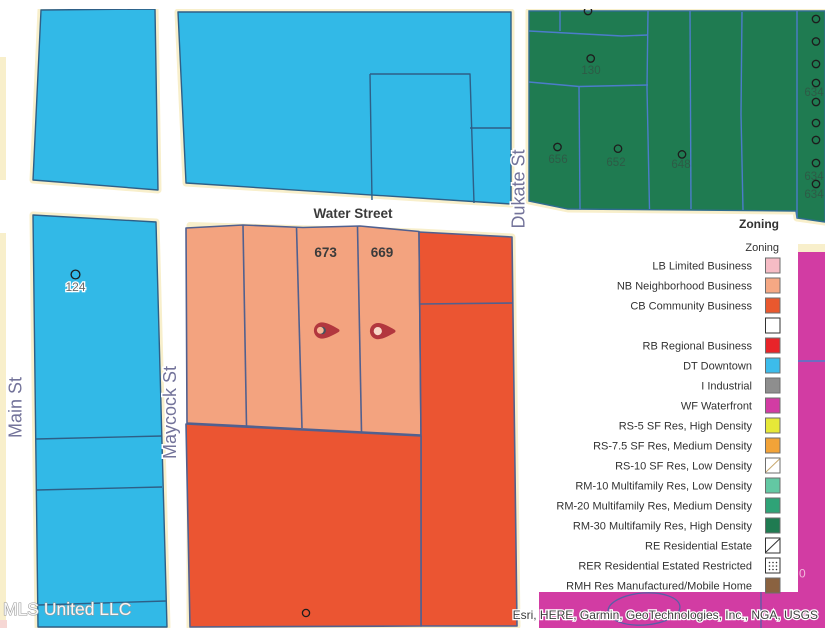 The height and width of the screenshot is (637, 825). Describe the element at coordinates (683, 467) in the screenshot. I see `svg-text: RS-10 SF Res, Low Density` at that location.